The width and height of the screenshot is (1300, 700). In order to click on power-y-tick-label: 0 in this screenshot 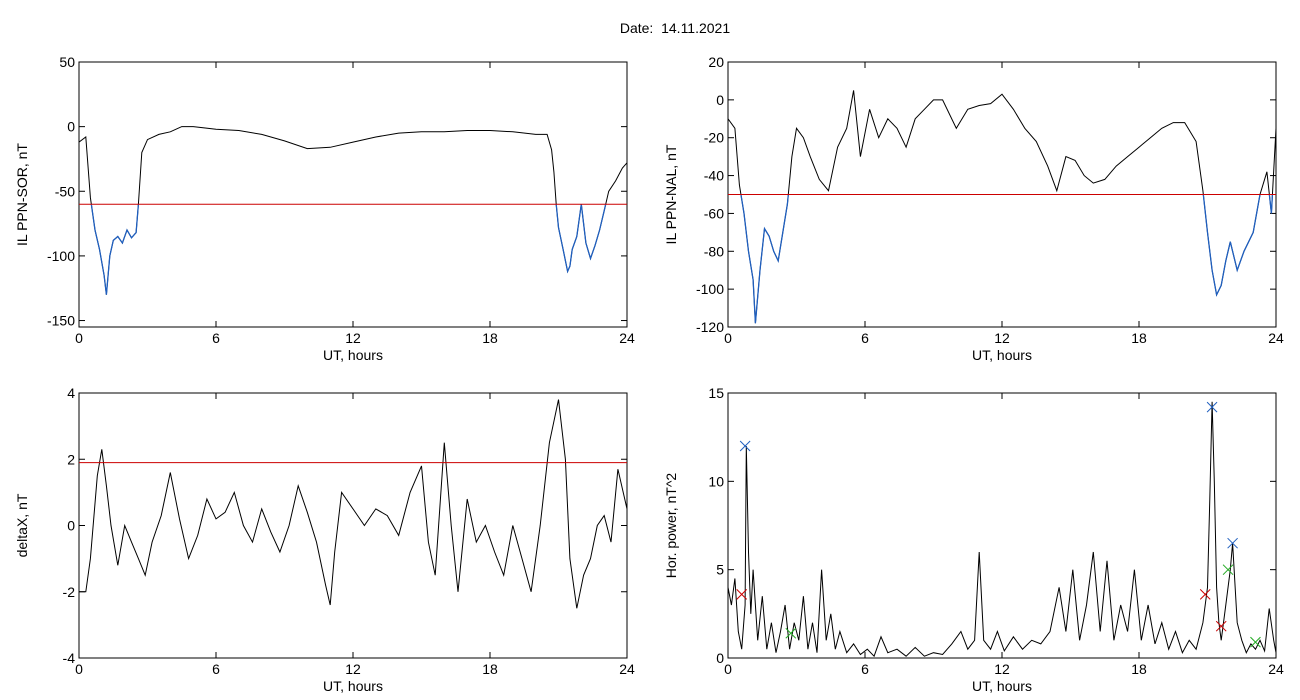, I will do `click(720, 658)`.